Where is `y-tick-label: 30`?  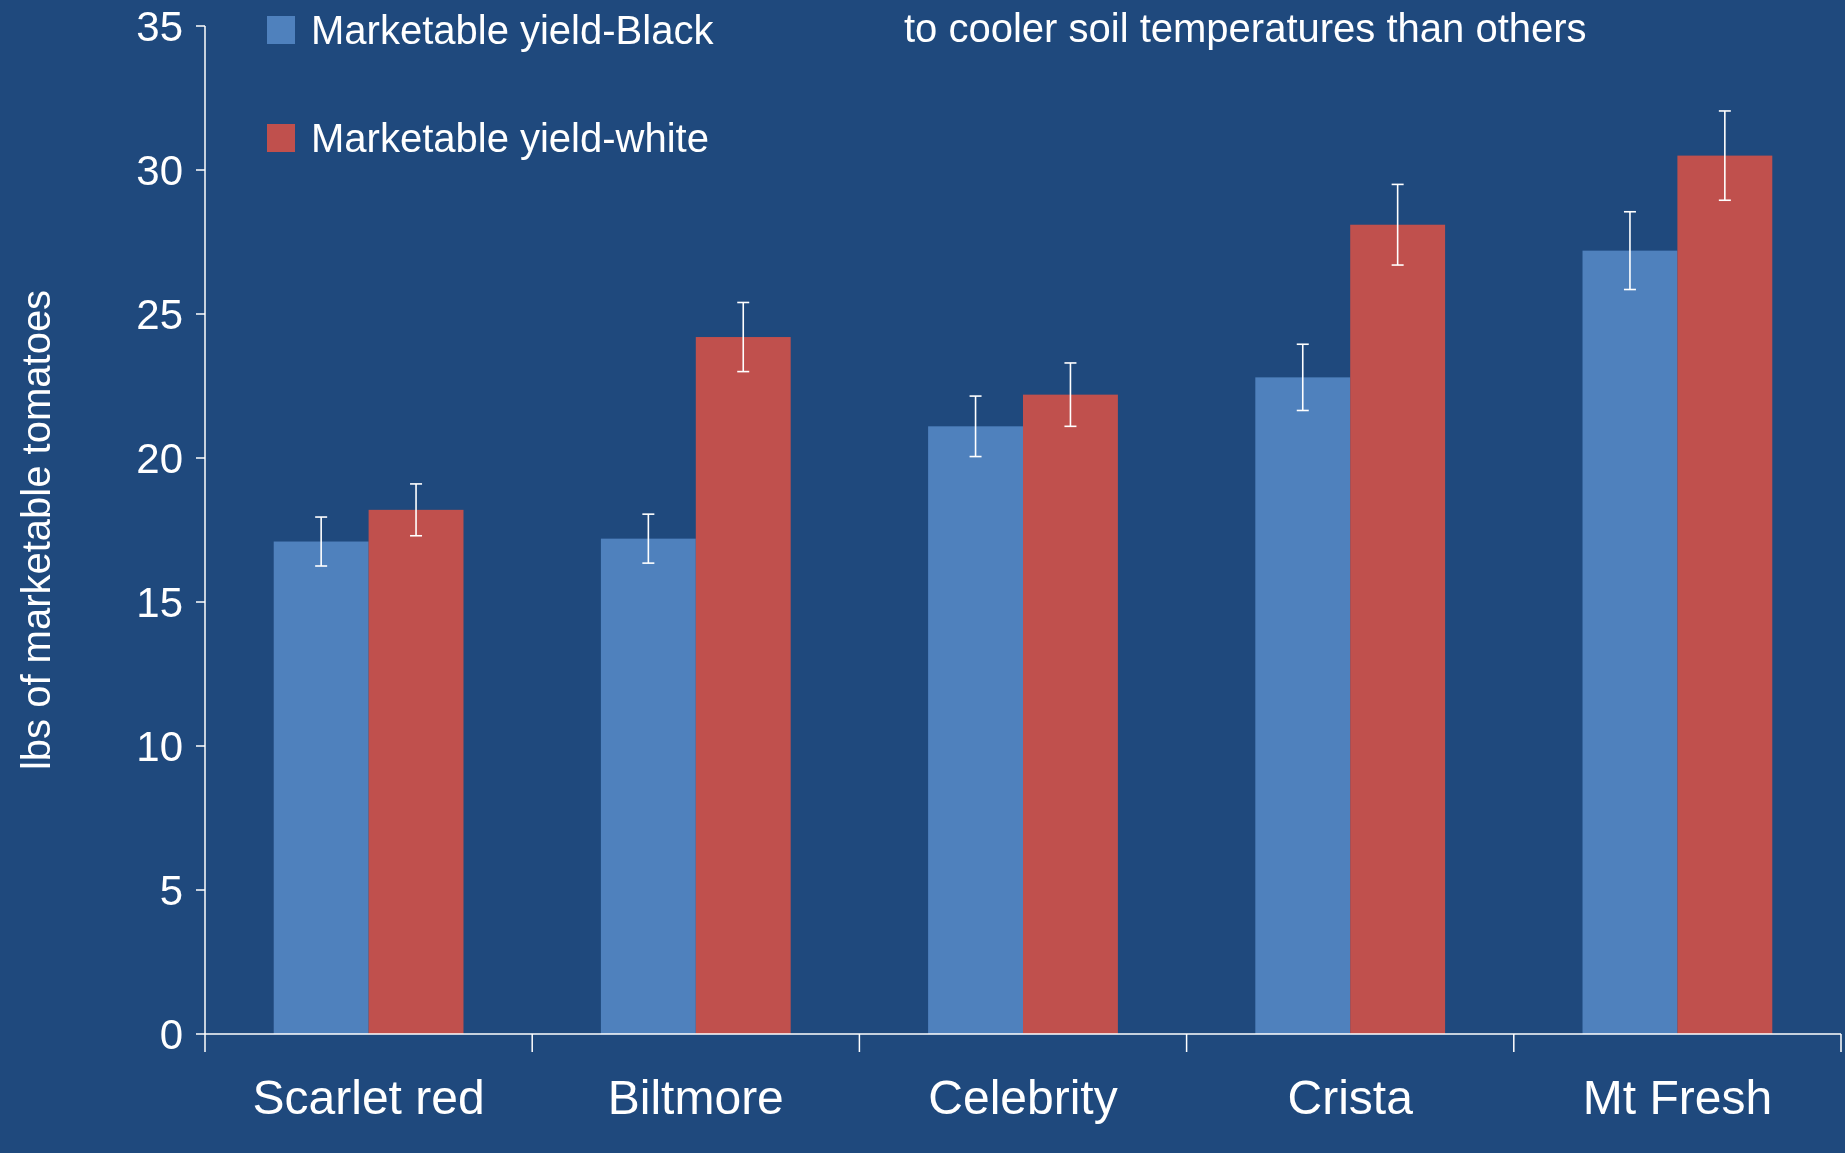 y-tick-label: 30 is located at coordinates (159, 170).